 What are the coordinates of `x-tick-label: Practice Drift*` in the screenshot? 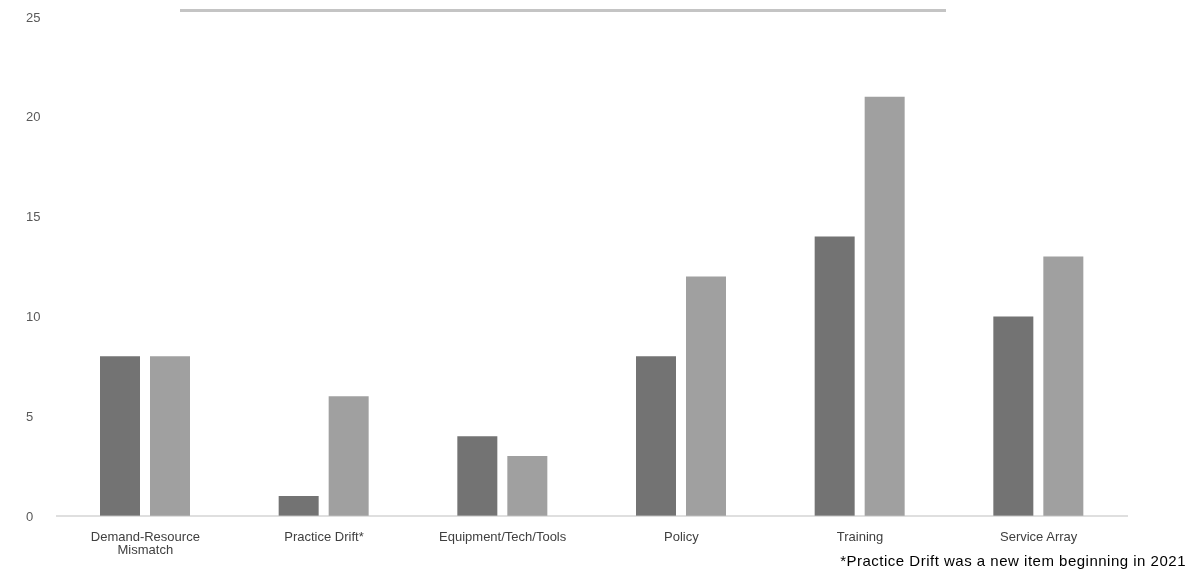 It's located at (324, 537).